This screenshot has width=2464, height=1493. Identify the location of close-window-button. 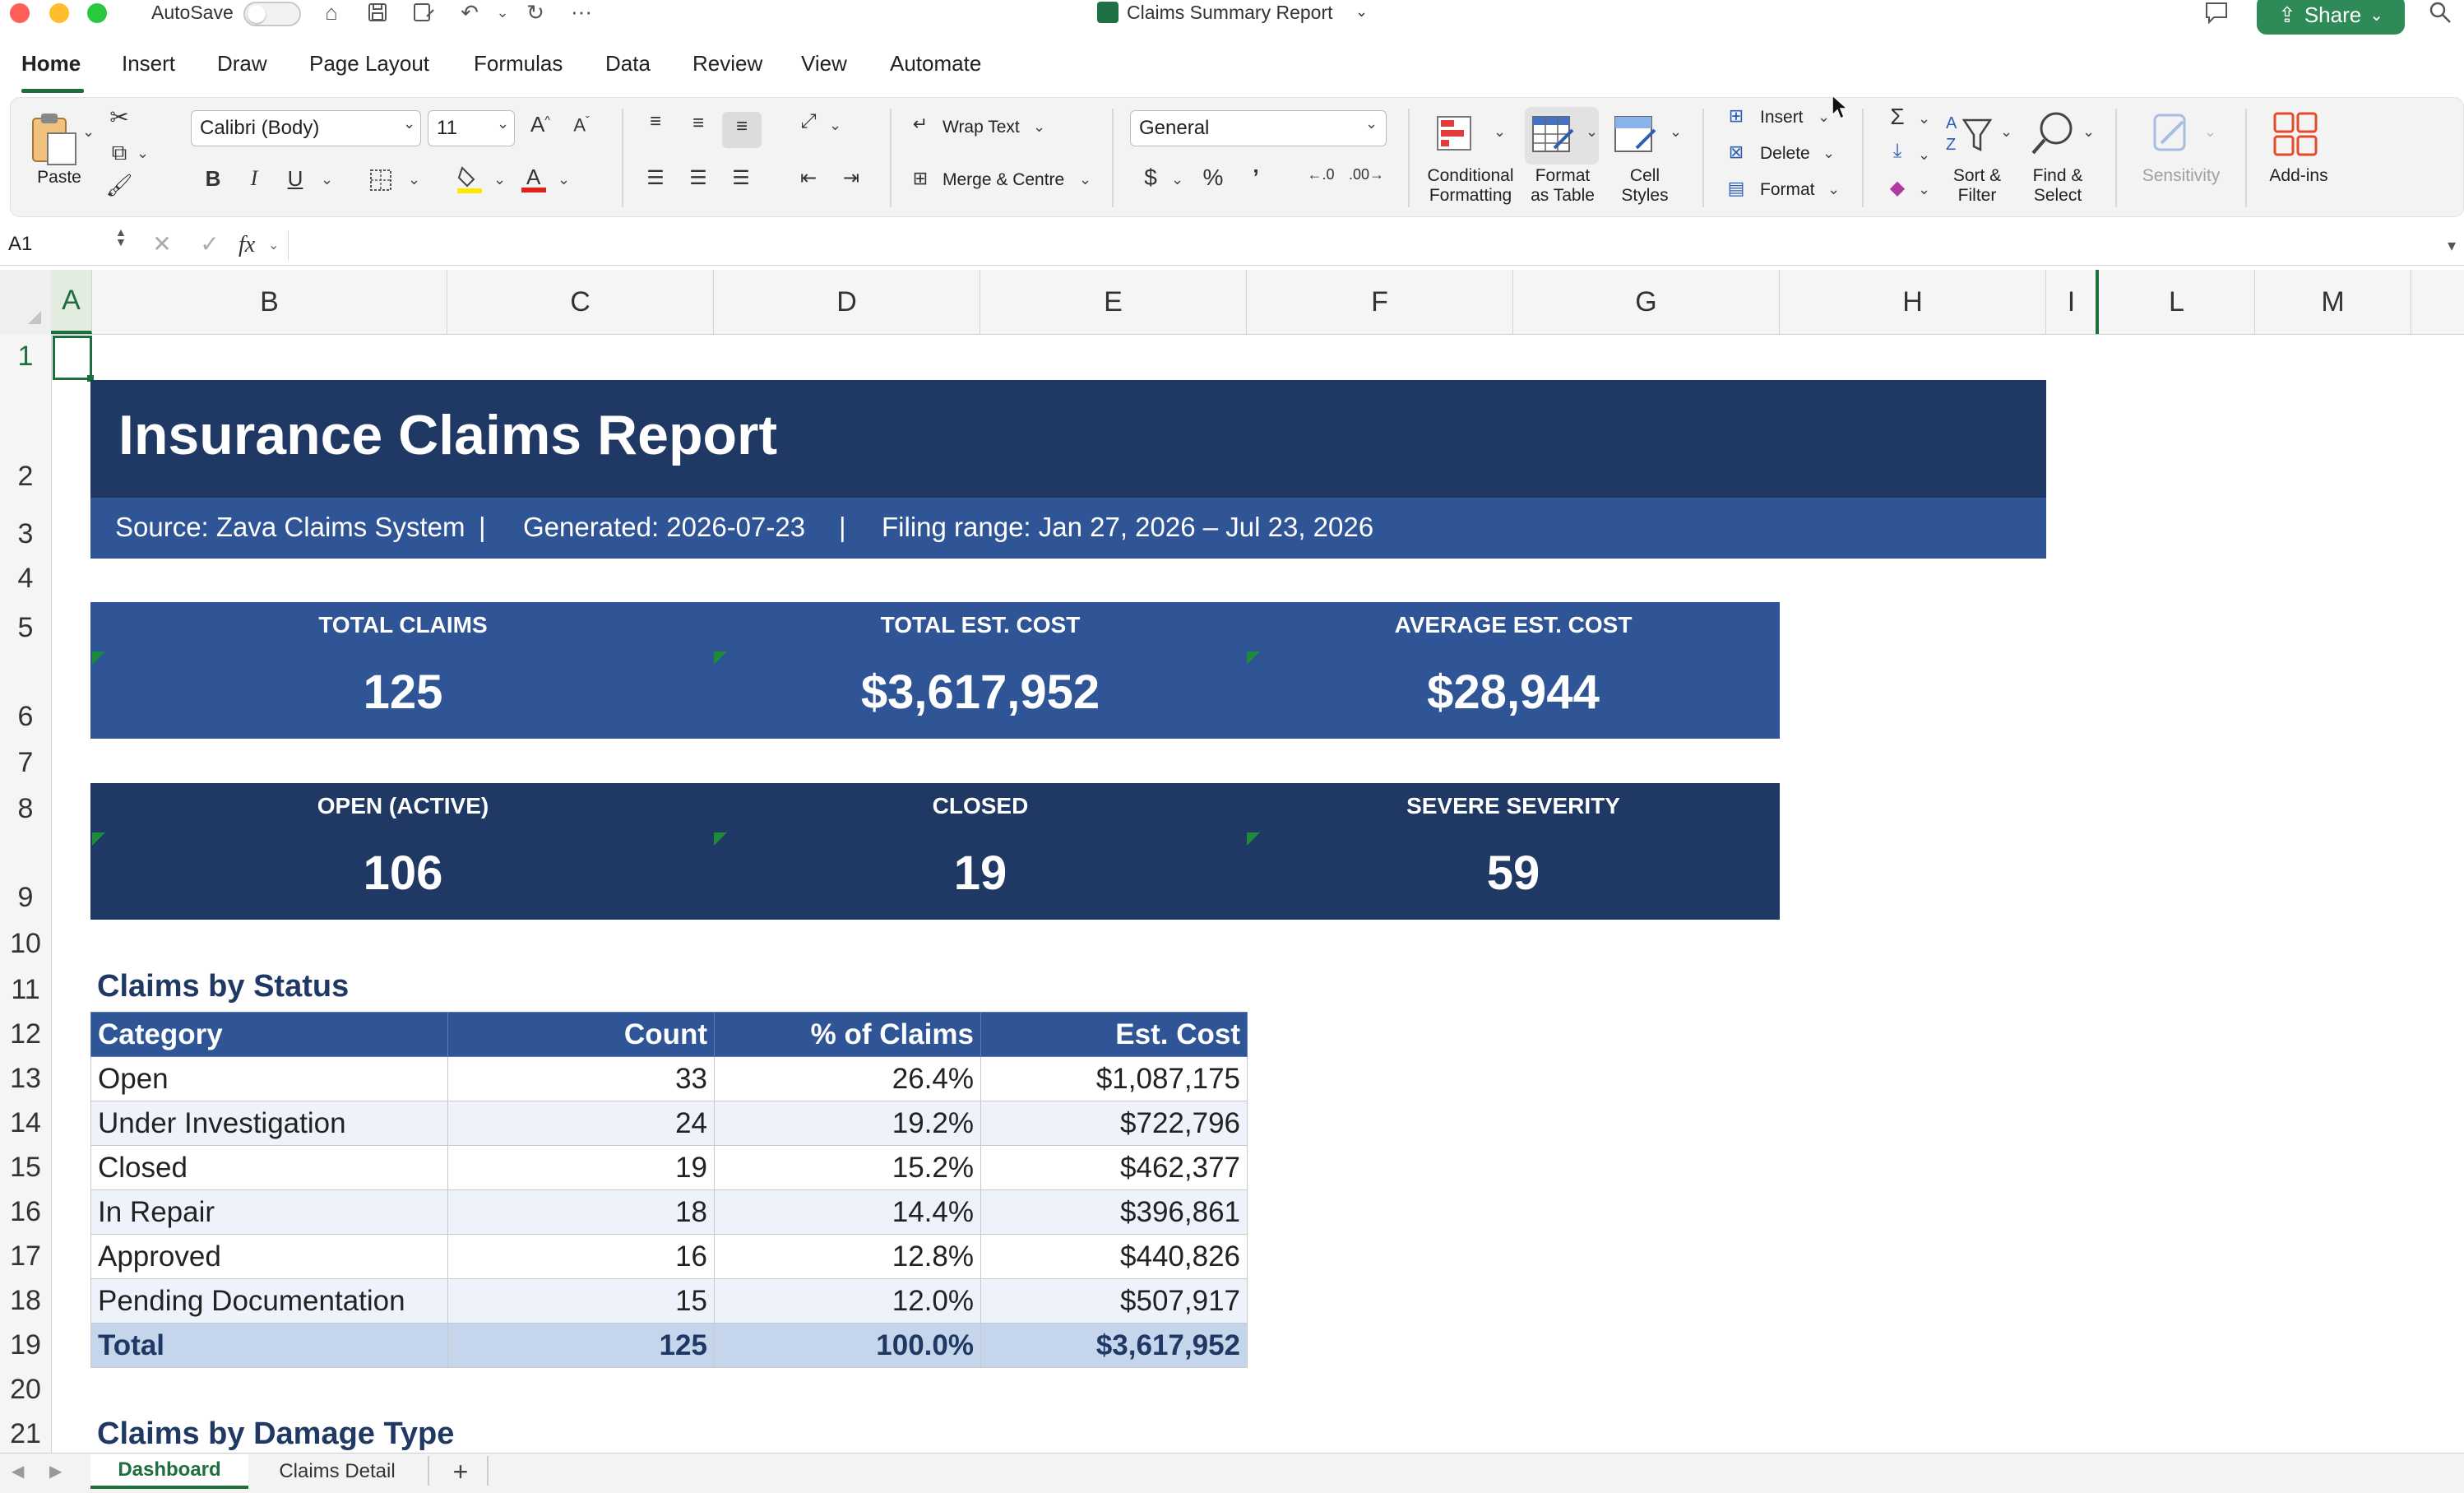
(20, 13).